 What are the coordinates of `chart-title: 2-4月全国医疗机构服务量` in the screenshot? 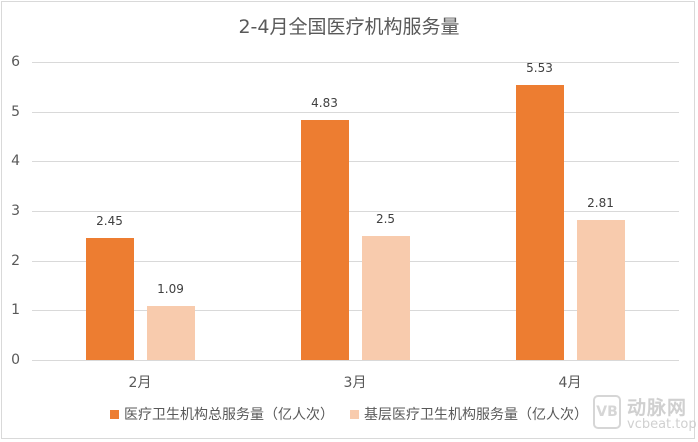 It's located at (349, 27).